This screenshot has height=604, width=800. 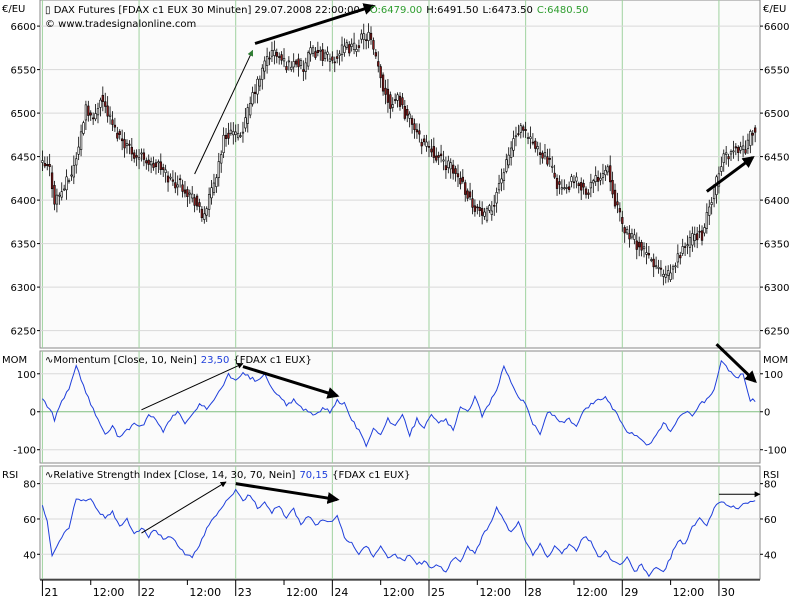 I want to click on momentum-legend-icon: ∿, so click(x=49, y=360).